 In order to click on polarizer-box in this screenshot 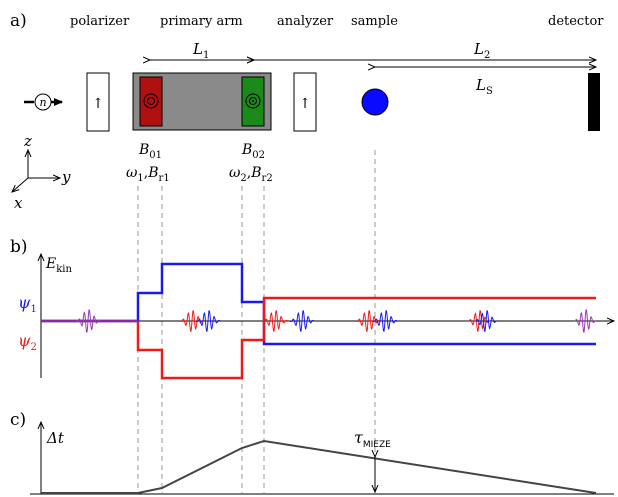, I will do `click(98, 102)`.